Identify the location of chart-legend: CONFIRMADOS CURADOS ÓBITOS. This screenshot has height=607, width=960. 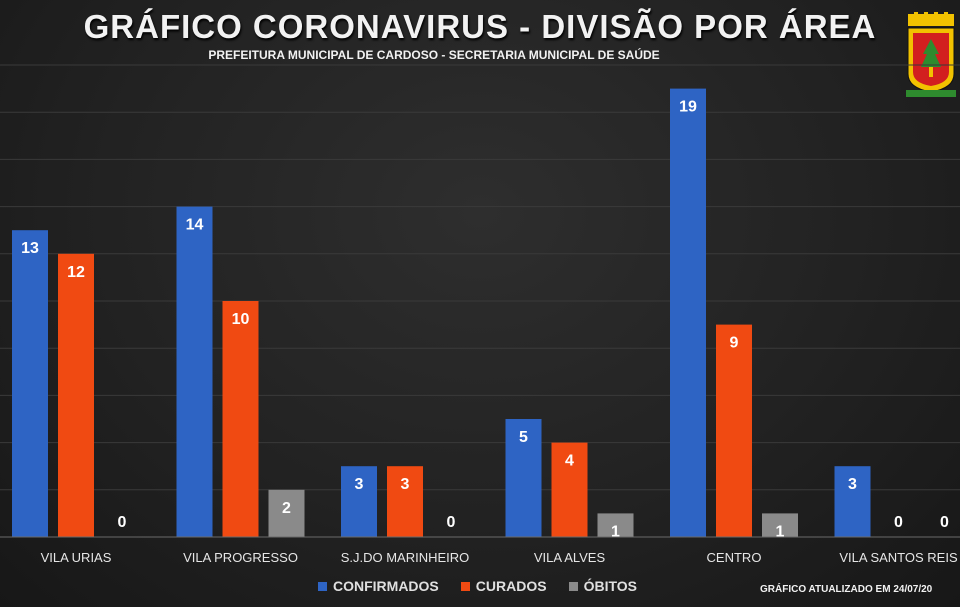
(477, 586).